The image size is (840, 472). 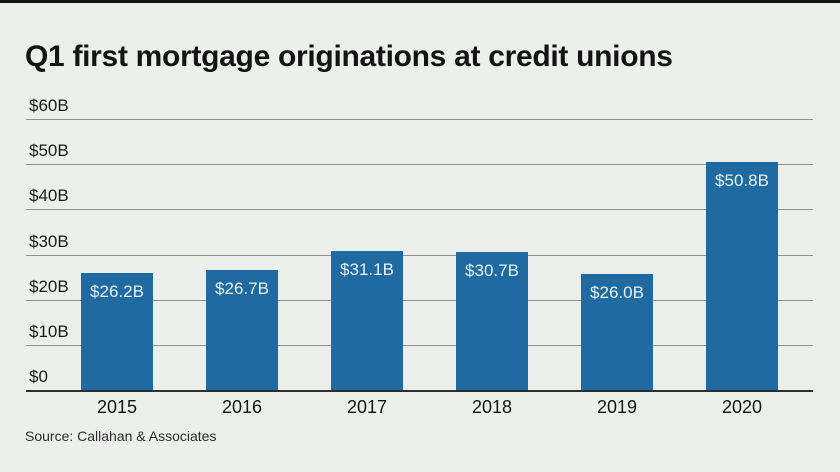 I want to click on ytick-label-$30B: $30B, so click(x=49, y=241).